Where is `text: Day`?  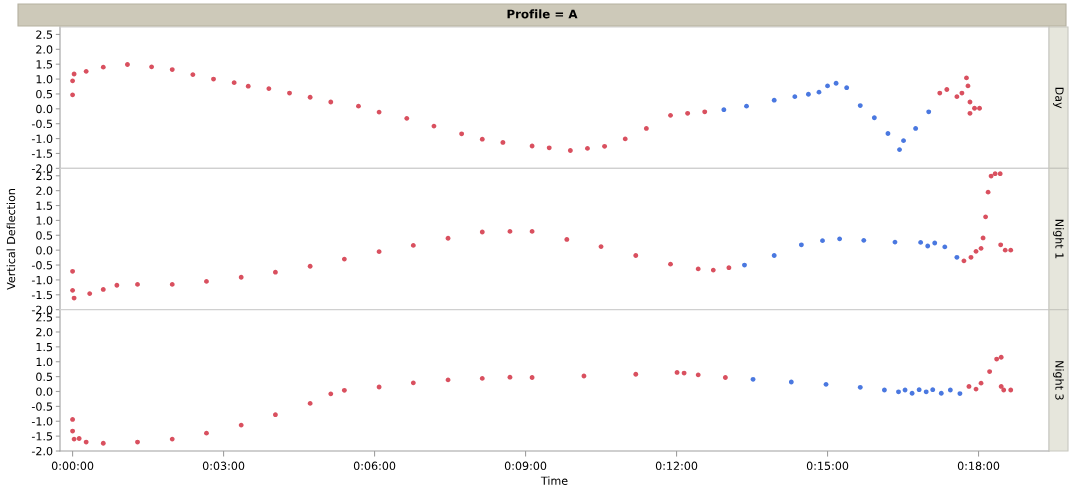
text: Day is located at coordinates (1058, 98).